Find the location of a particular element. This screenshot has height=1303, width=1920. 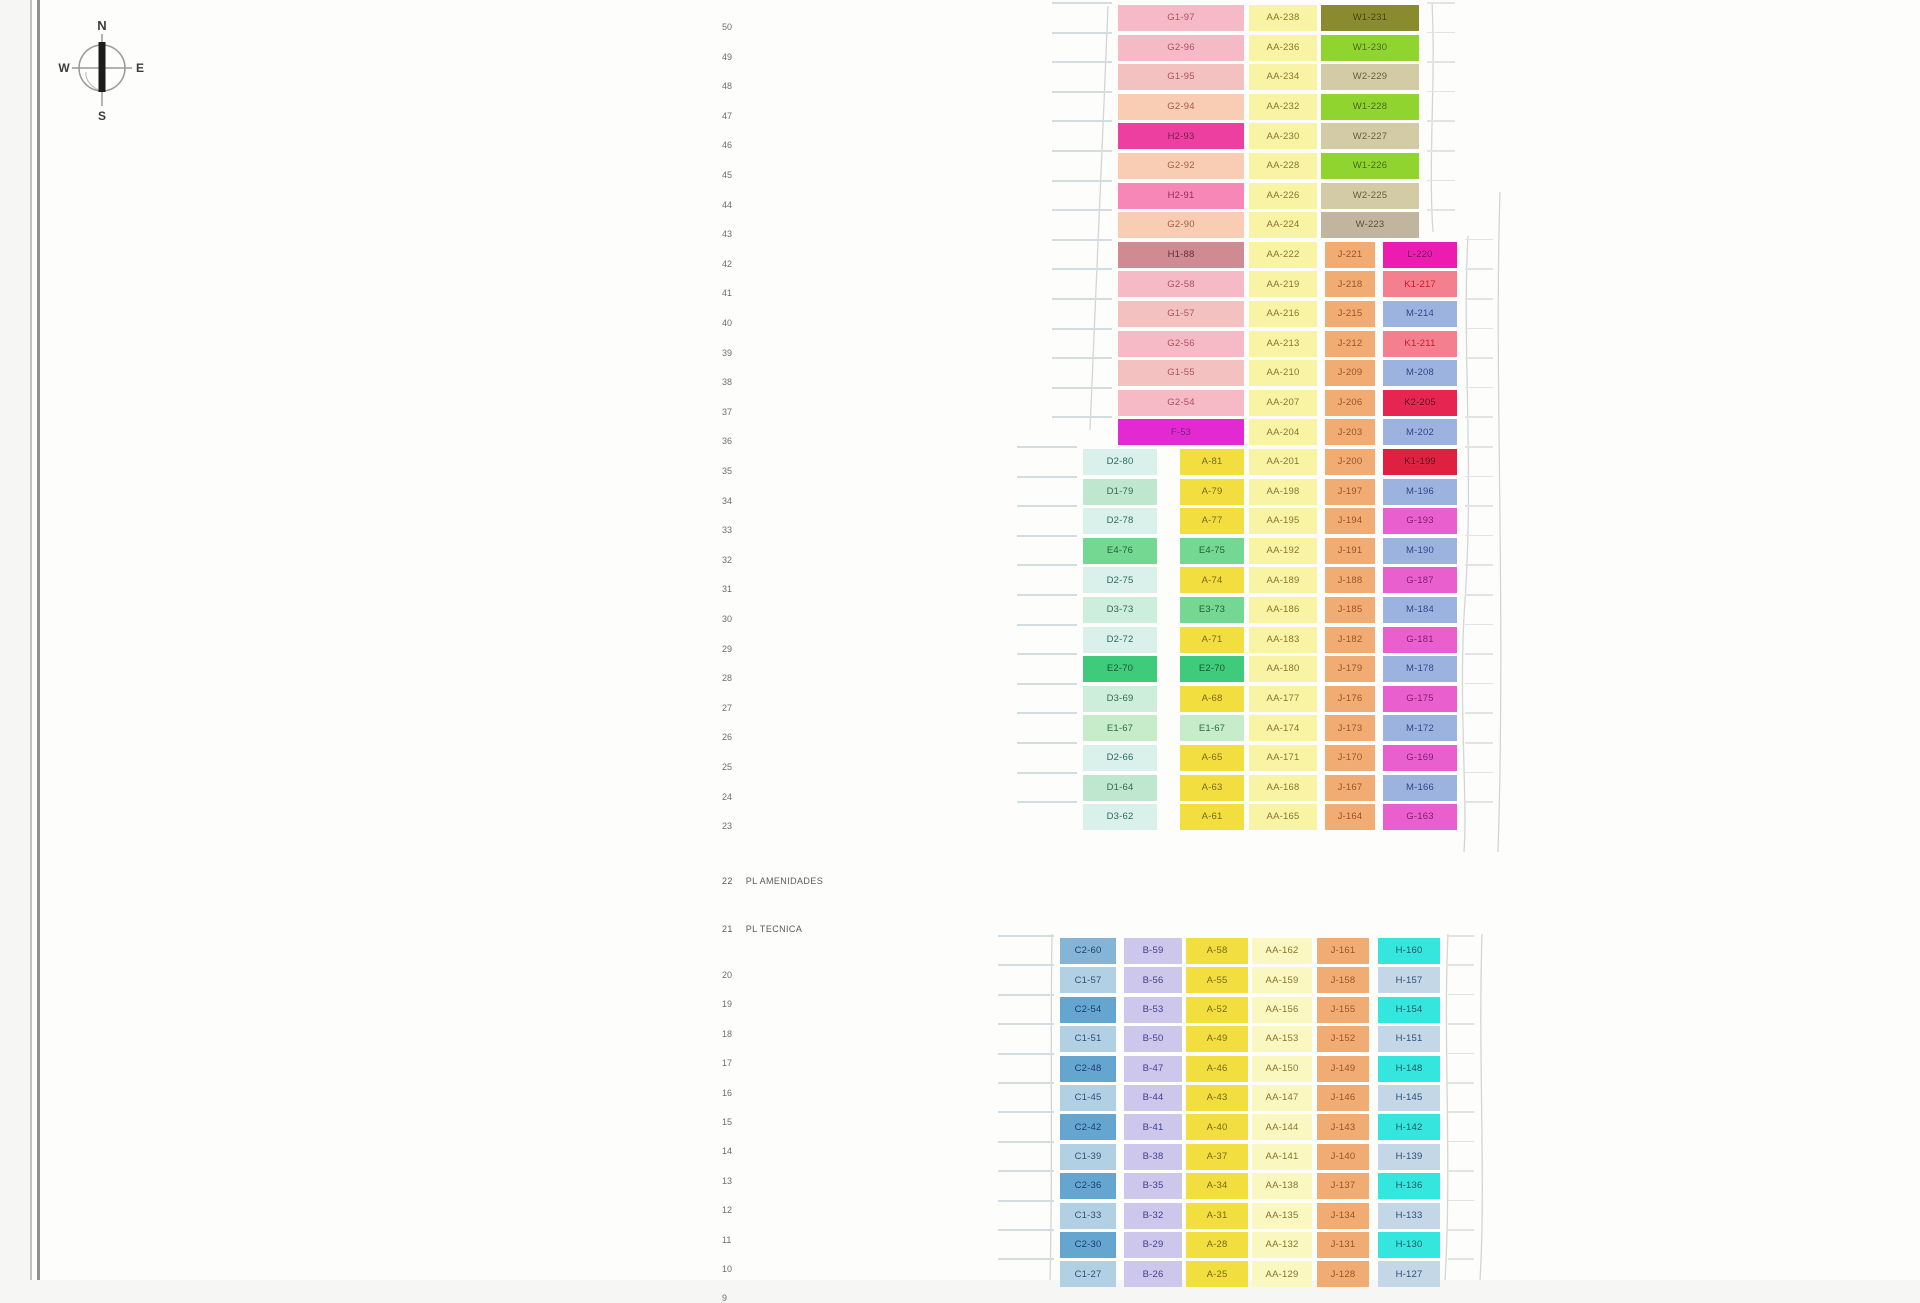

floor-number: 45 is located at coordinates (727, 175).